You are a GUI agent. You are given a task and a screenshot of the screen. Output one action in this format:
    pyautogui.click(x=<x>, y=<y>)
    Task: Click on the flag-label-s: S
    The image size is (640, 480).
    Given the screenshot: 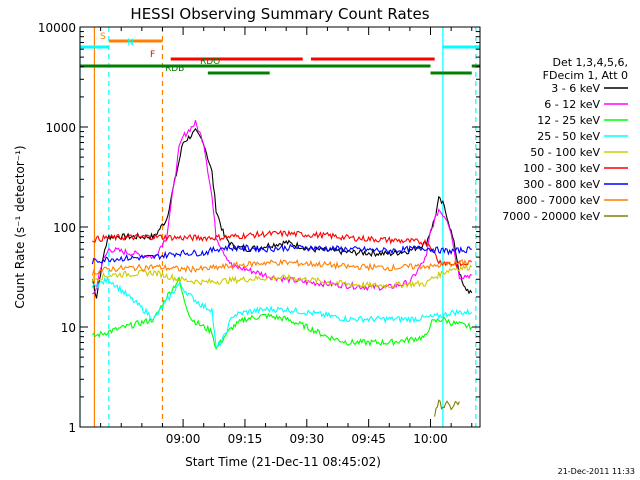 What is the action you would take?
    pyautogui.click(x=103, y=37)
    